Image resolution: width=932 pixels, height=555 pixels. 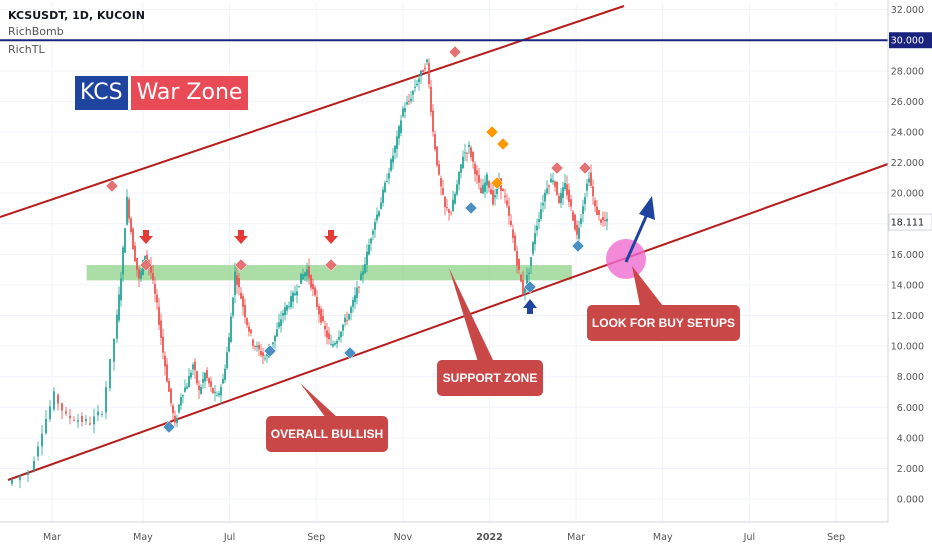 What do you see at coordinates (749, 537) in the screenshot?
I see `x-tick-label: Jul` at bounding box center [749, 537].